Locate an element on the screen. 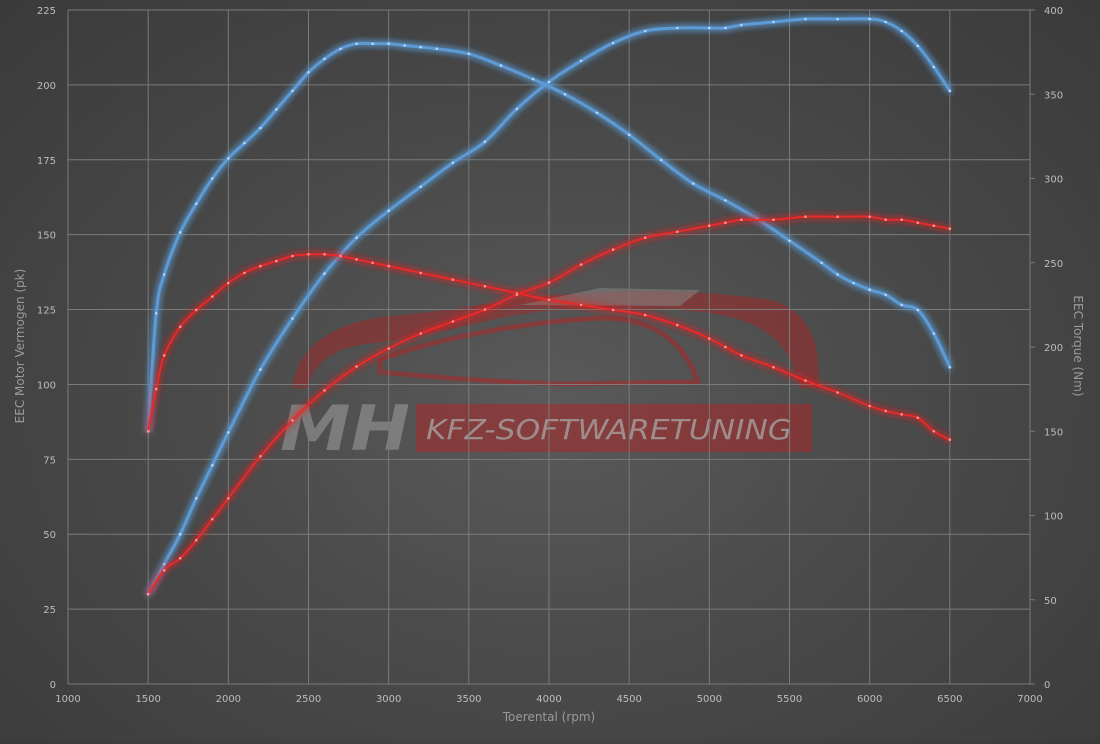 The height and width of the screenshot is (744, 1100). y-axis-right-title: EEC Torque (Nm) is located at coordinates (1078, 345).